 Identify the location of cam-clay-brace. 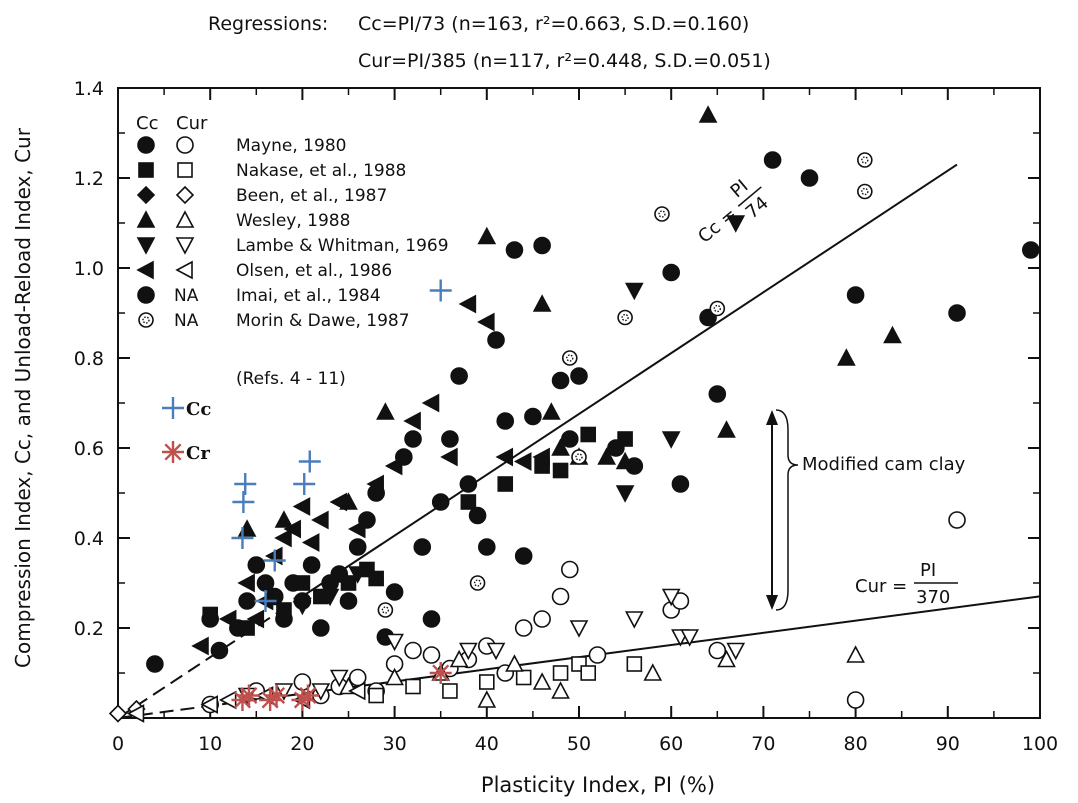
(787, 510).